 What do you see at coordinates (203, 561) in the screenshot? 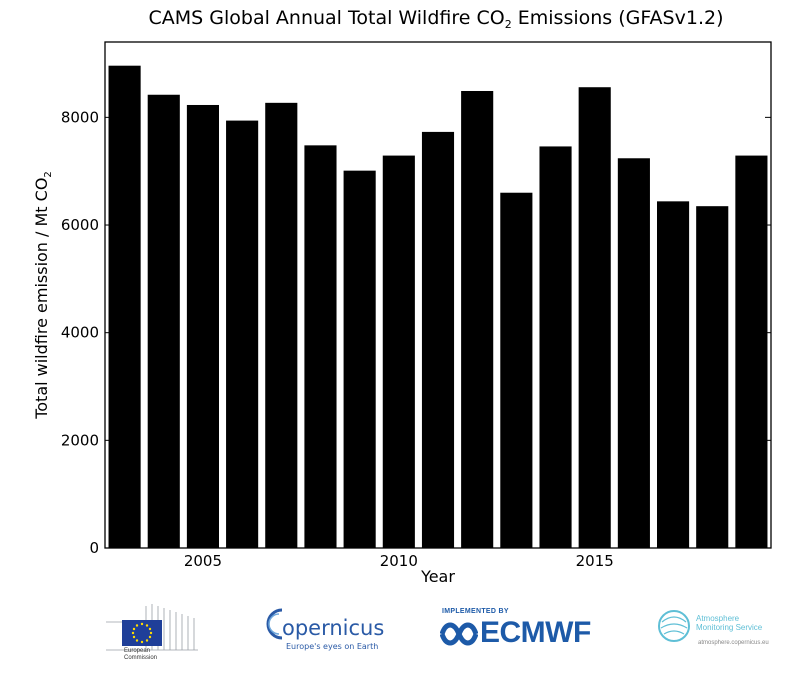
I see `x-tick-label-2005: 2005` at bounding box center [203, 561].